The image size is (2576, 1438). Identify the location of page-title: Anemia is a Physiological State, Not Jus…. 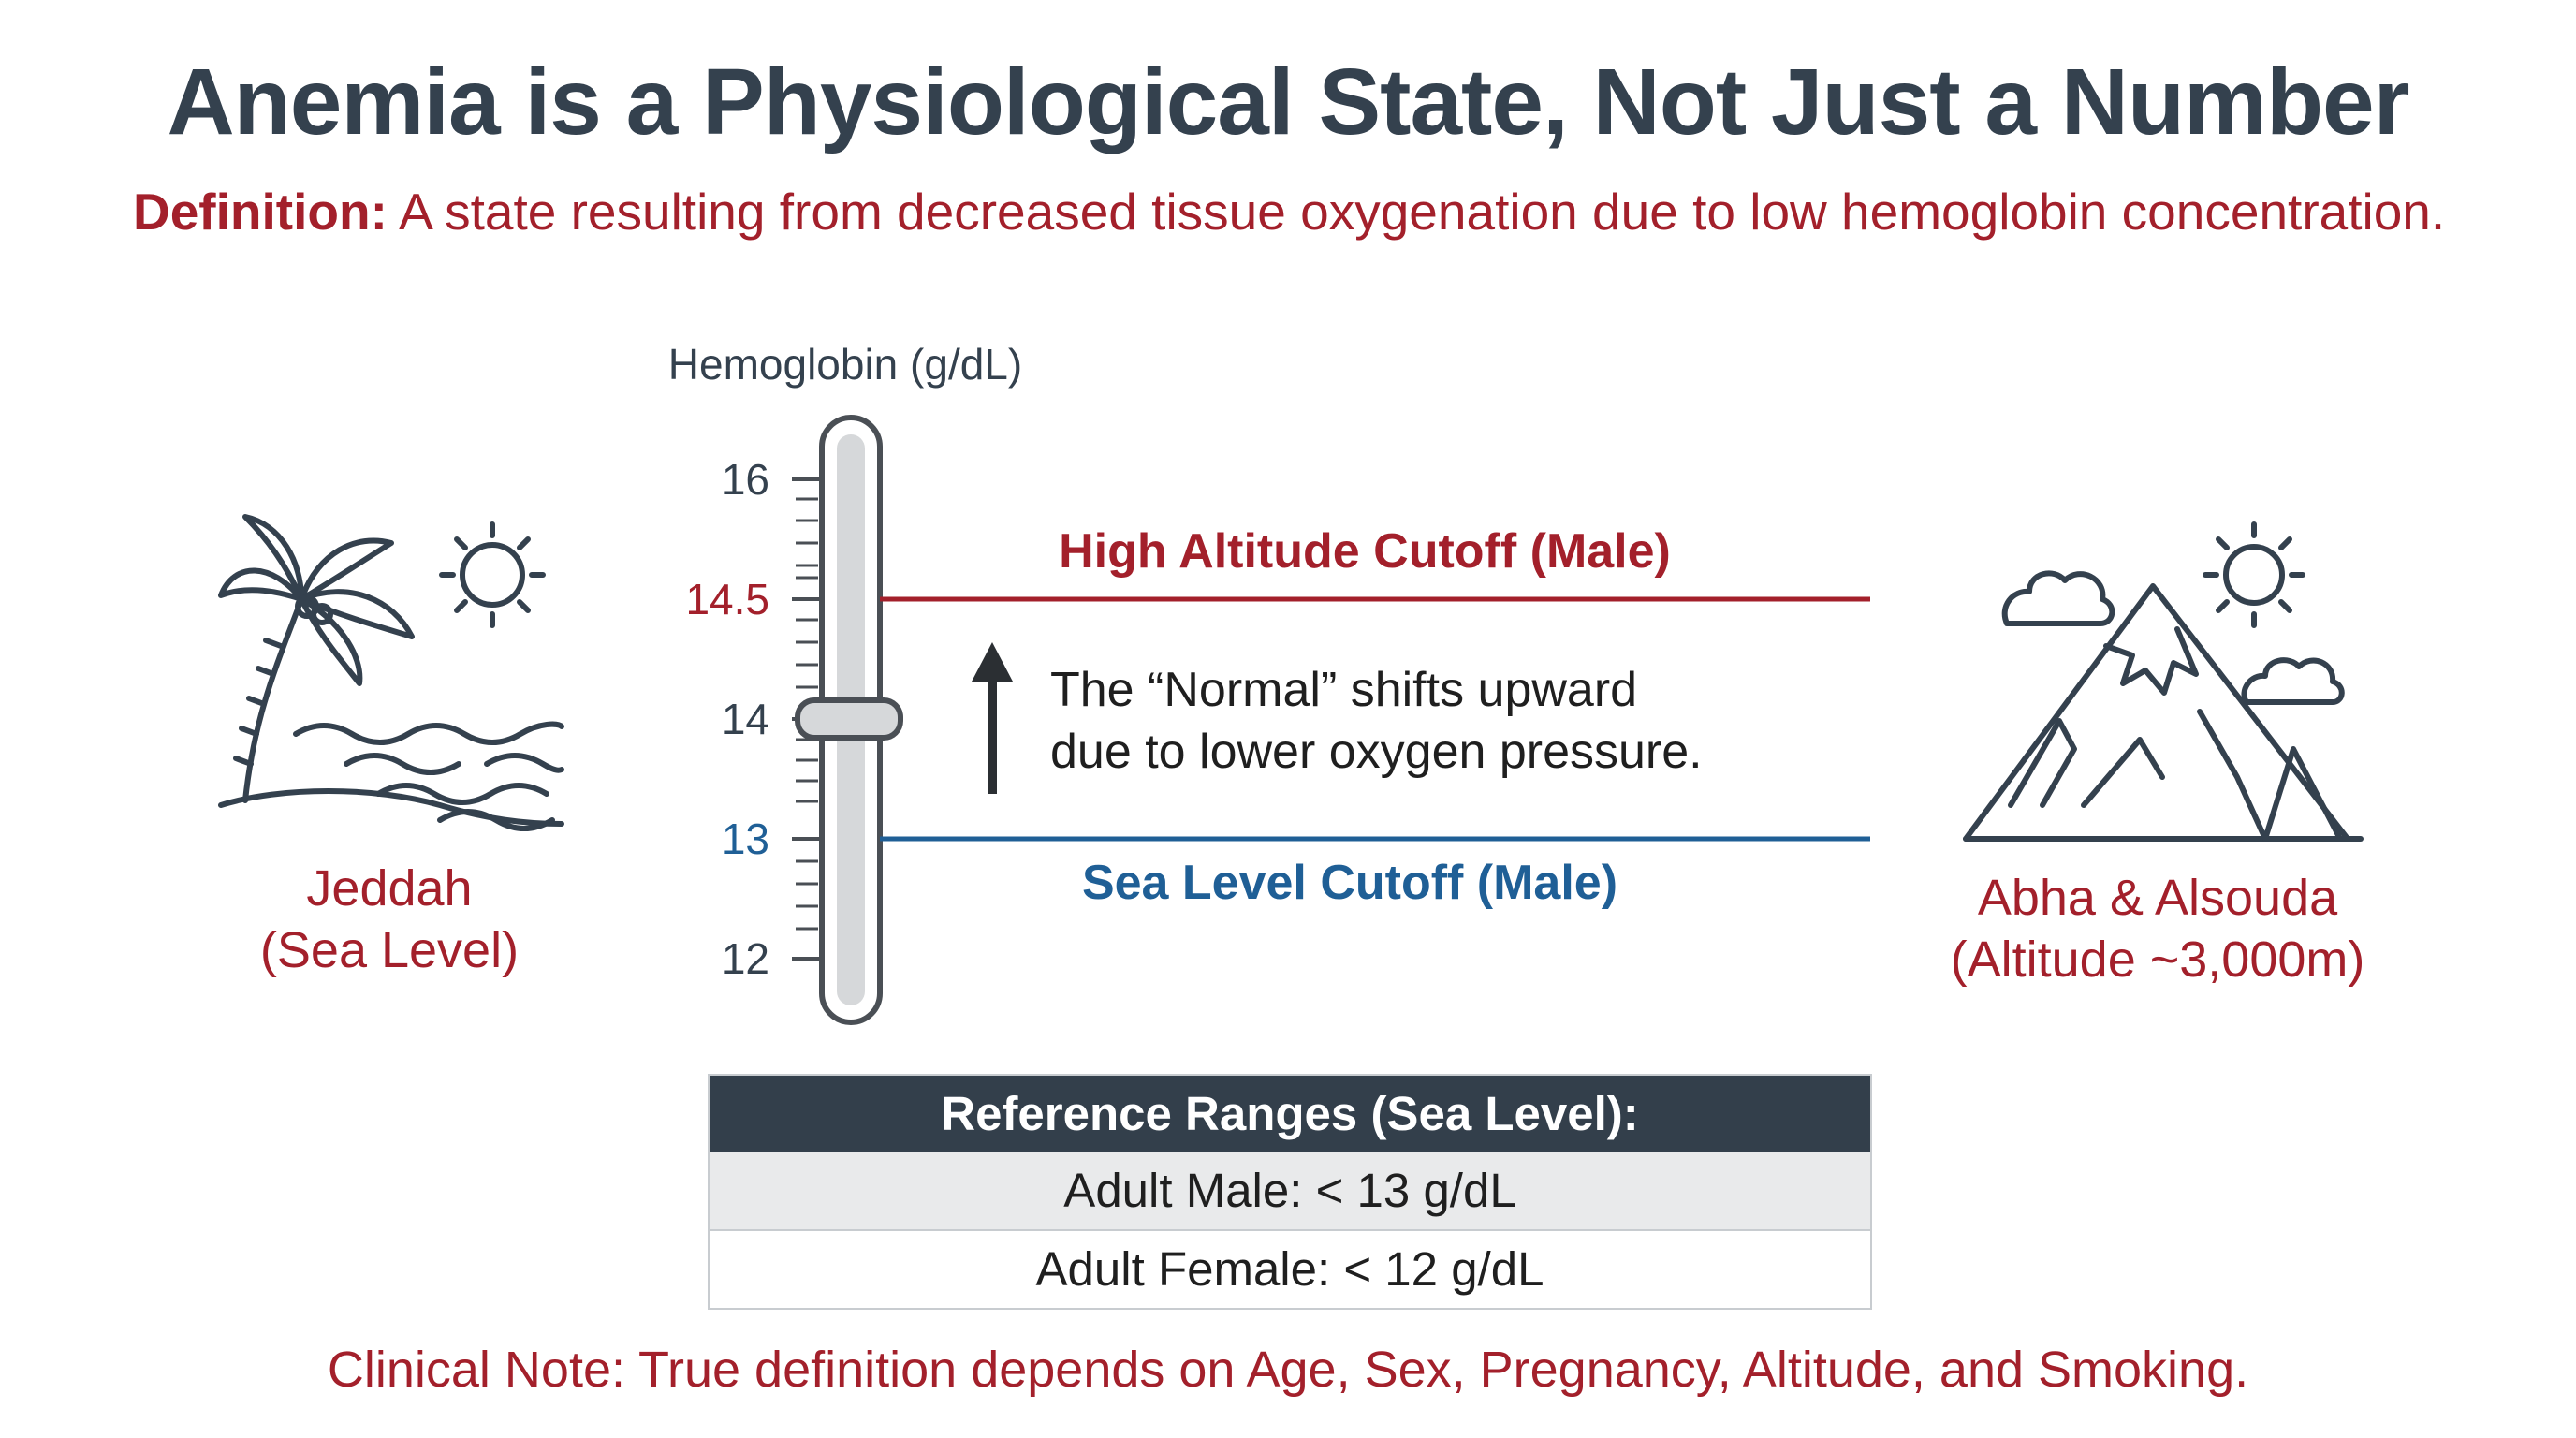
(1288, 102).